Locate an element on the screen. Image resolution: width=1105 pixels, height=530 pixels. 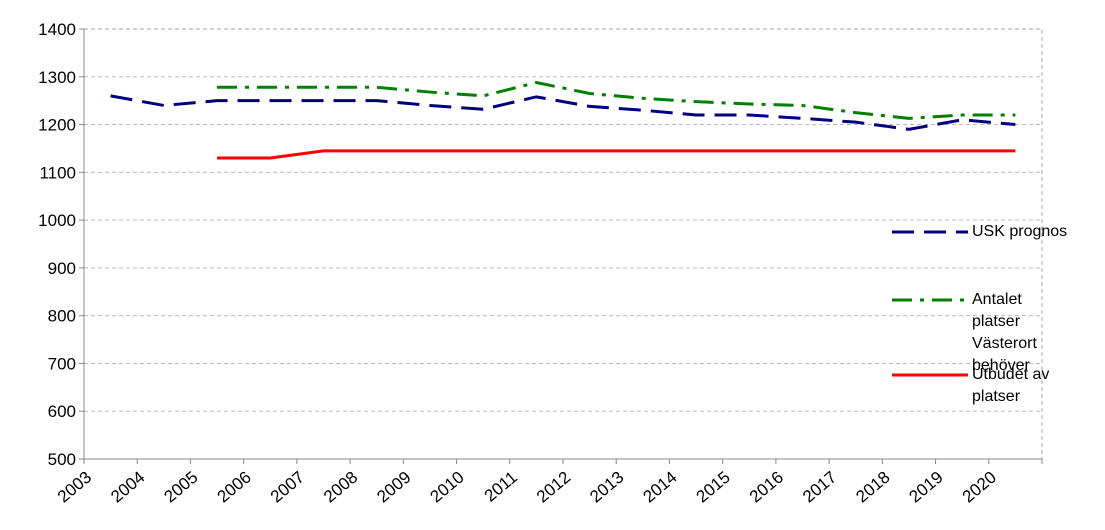
x-tick-label: 2010 is located at coordinates (447, 487).